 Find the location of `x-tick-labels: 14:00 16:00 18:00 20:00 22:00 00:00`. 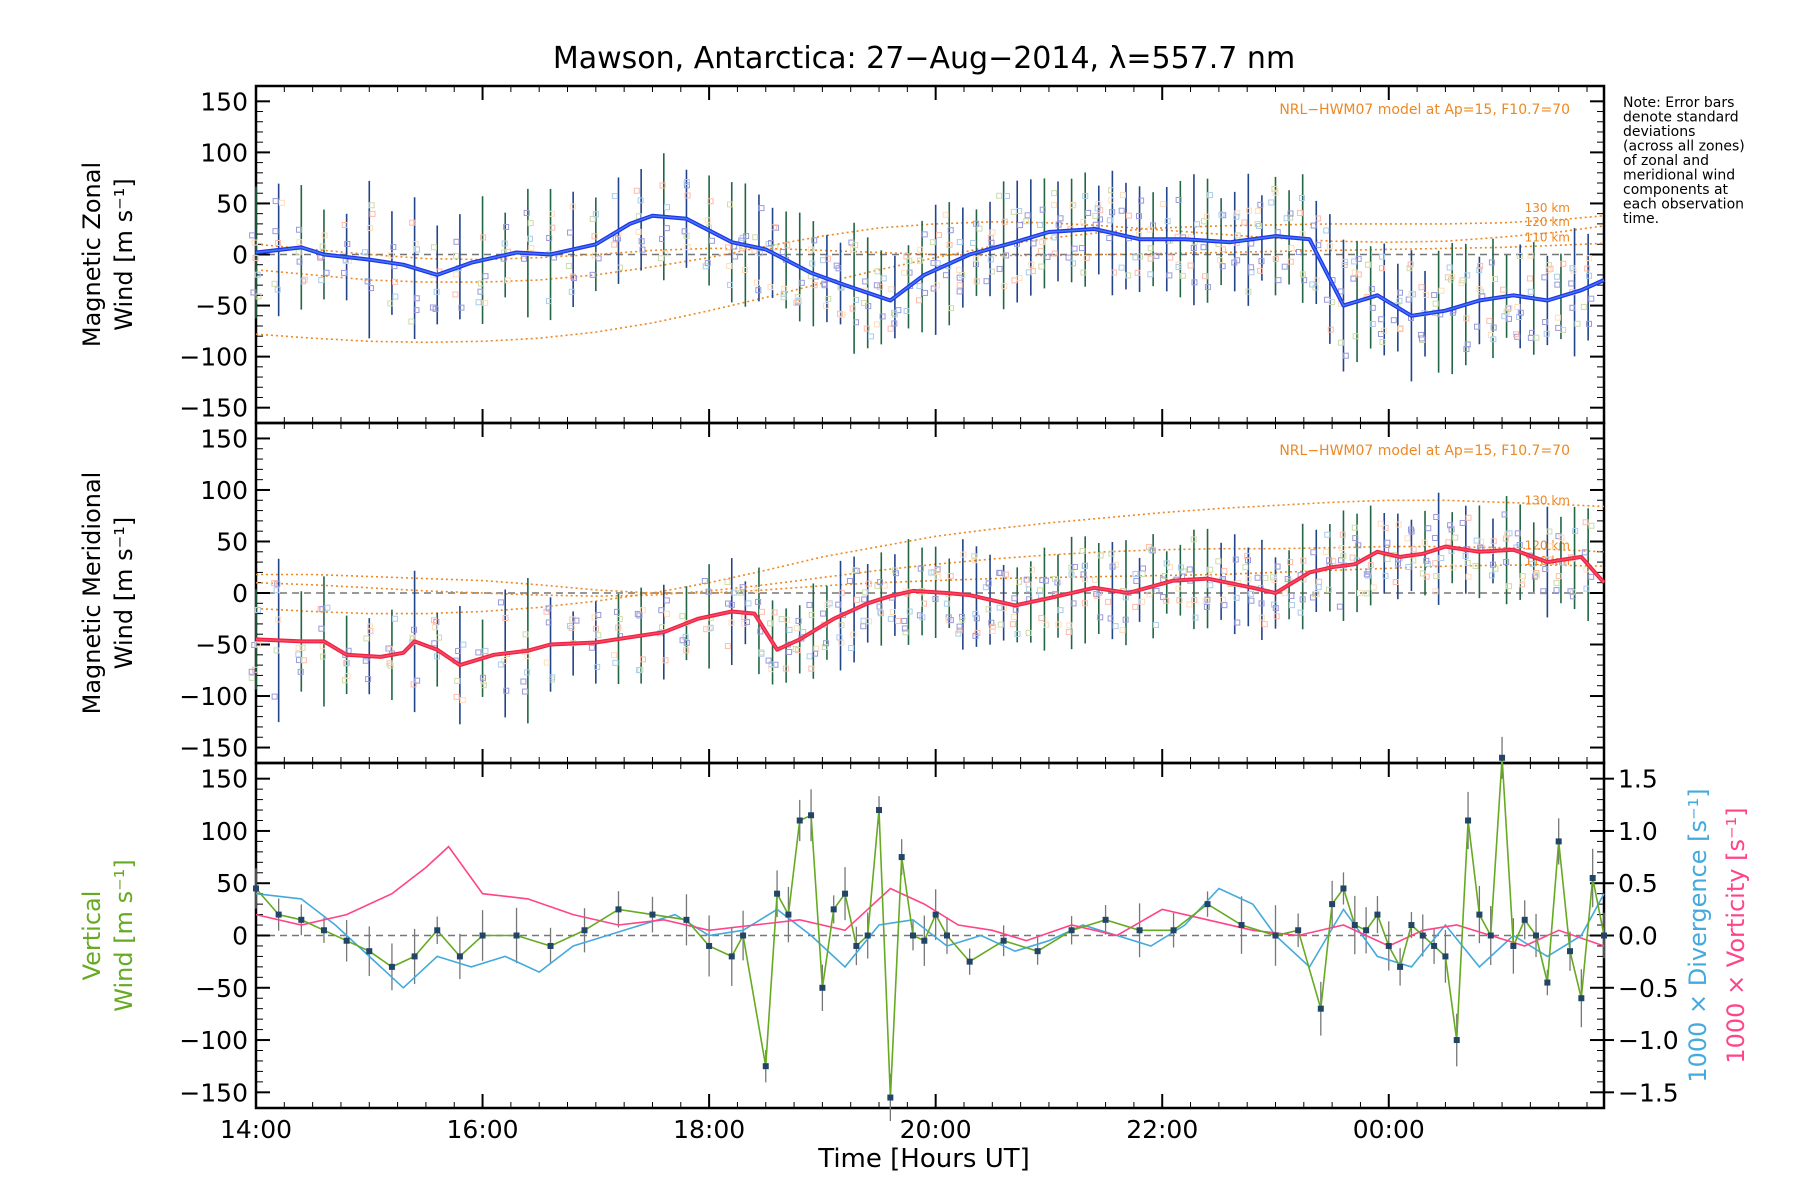

x-tick-labels: 14:00 16:00 18:00 20:00 22:00 00:00 is located at coordinates (822, 1129).